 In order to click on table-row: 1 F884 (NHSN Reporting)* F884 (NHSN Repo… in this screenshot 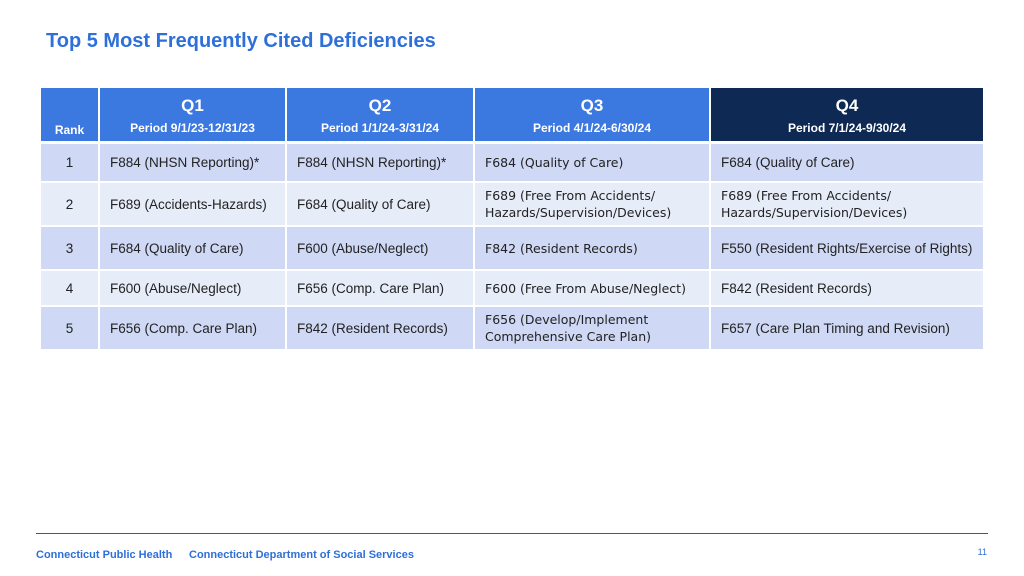, I will do `click(512, 163)`.